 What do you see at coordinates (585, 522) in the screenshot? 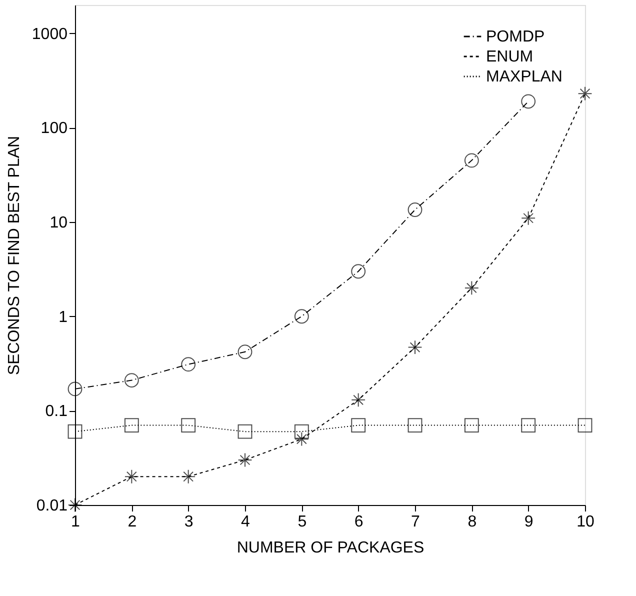
I see `x-tick-label: 10` at bounding box center [585, 522].